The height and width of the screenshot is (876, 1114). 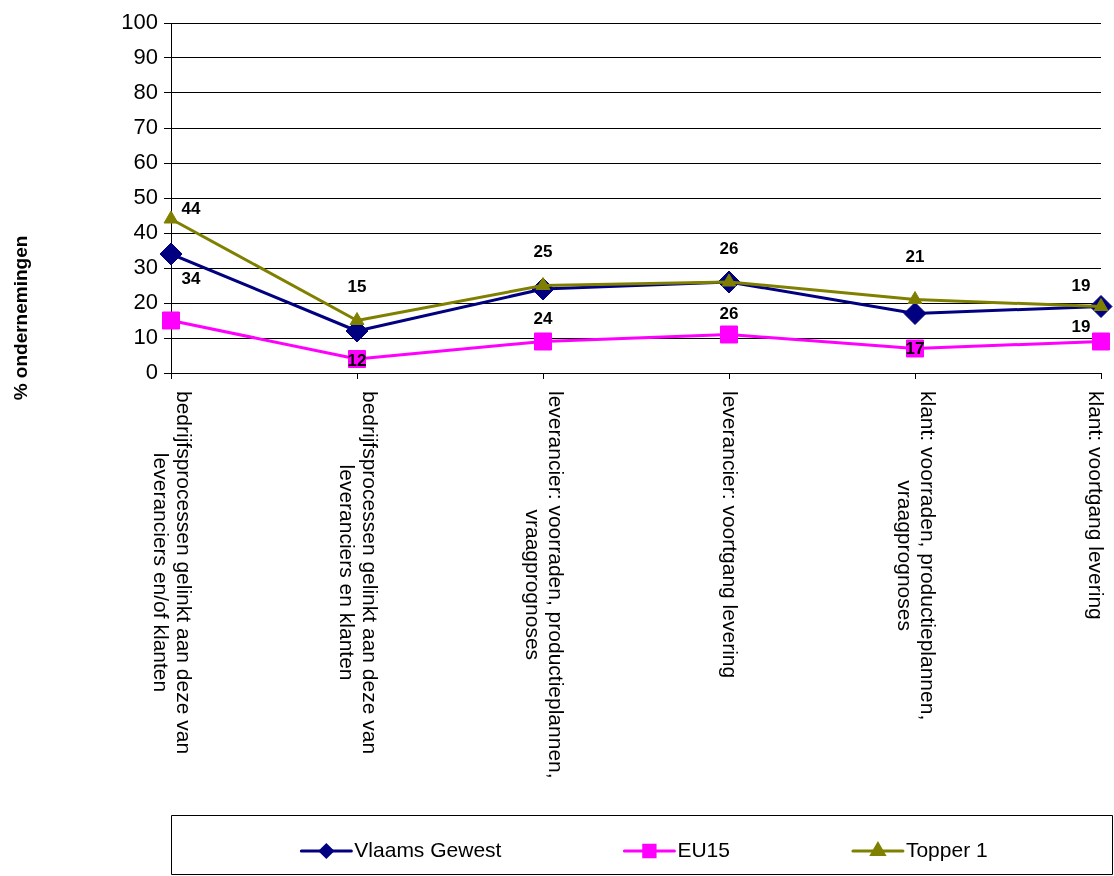 What do you see at coordinates (544, 585) in the screenshot?
I see `x-tick-label: leverancier: voorraden, productieplannen, vraagprognoses` at bounding box center [544, 585].